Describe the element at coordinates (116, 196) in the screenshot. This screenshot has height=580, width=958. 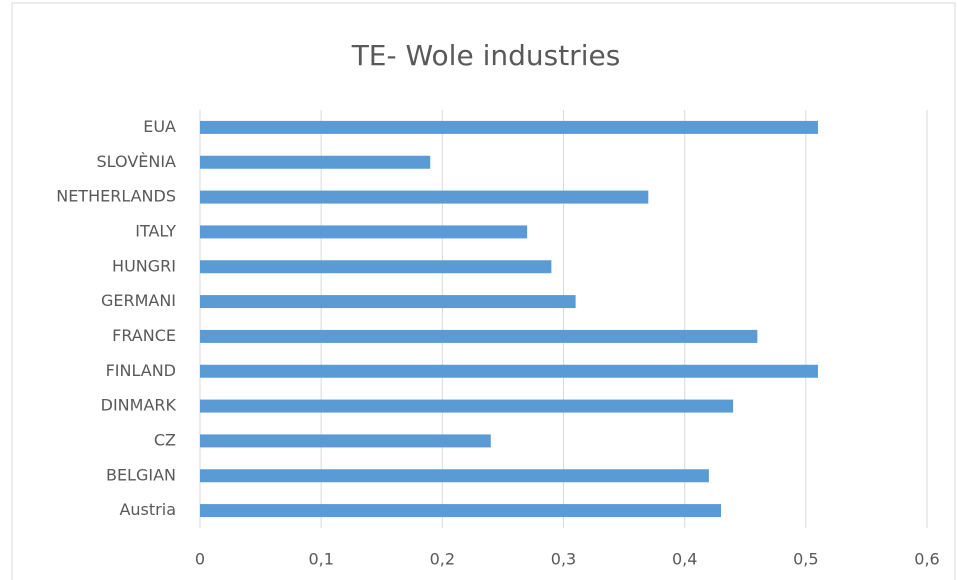
I see `y-tick-label: NETHERLANDS` at that location.